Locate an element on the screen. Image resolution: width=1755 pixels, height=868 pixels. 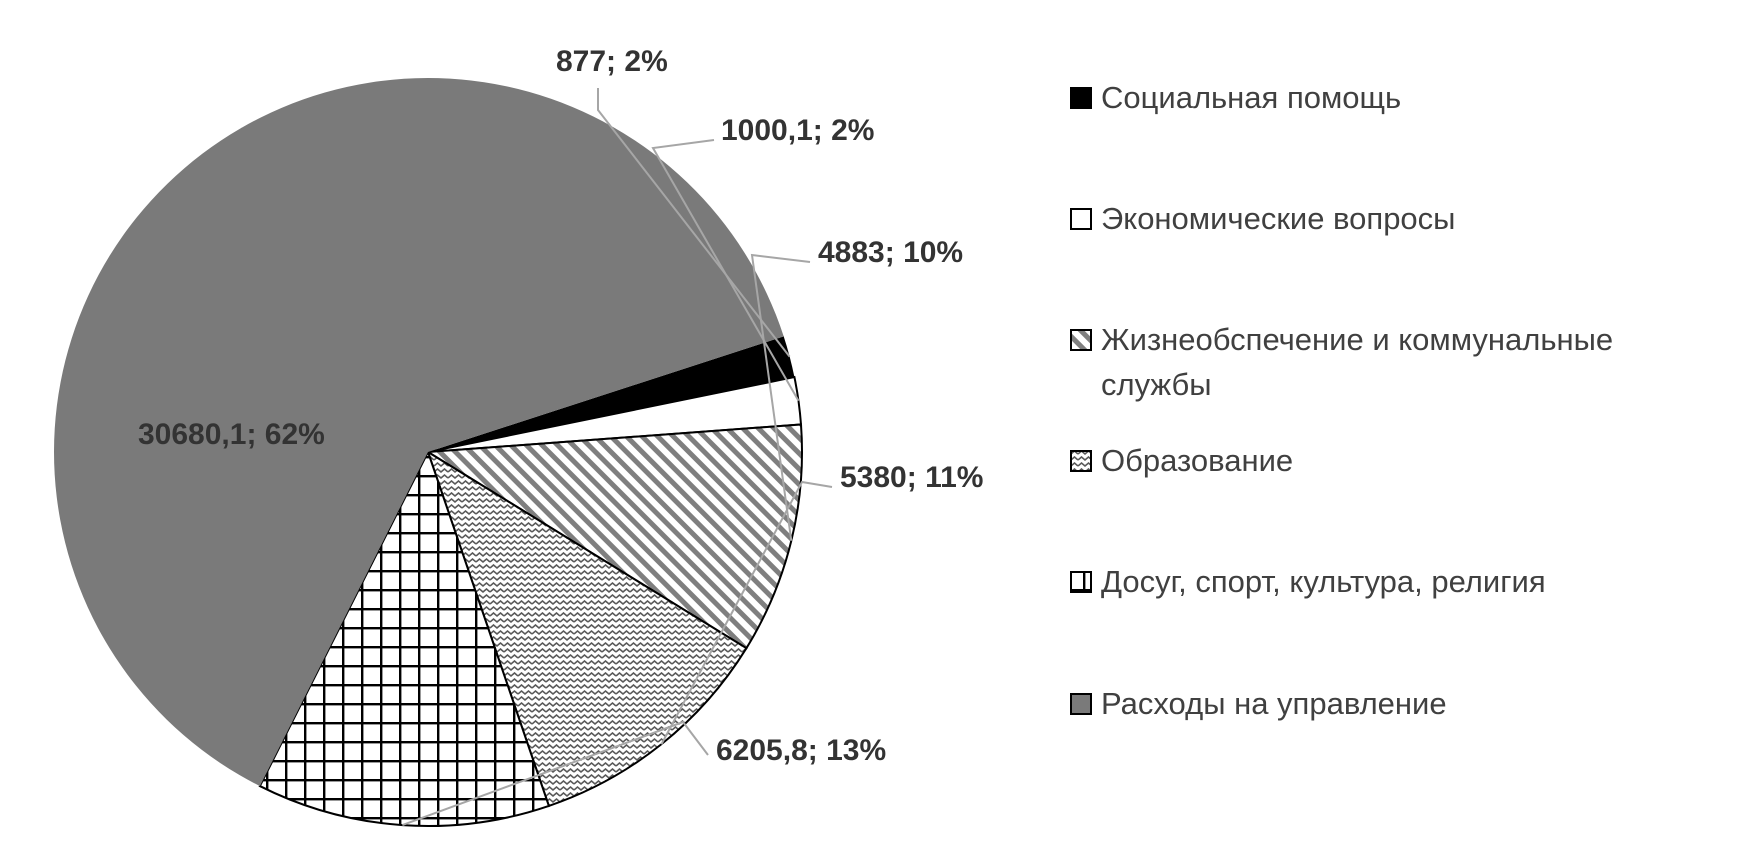
legend-item-6: Расходы на управление is located at coordinates (1258, 703).